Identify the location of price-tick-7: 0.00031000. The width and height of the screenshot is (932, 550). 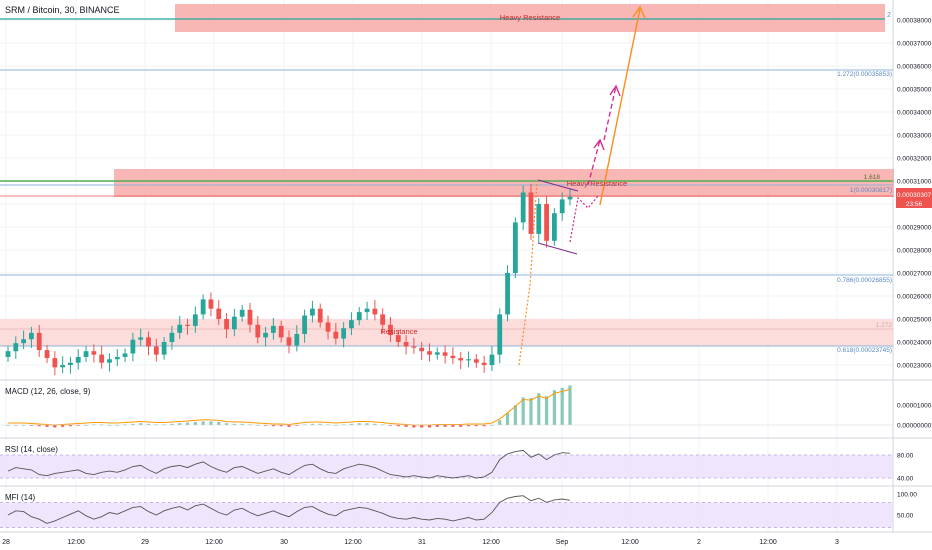
(914, 182).